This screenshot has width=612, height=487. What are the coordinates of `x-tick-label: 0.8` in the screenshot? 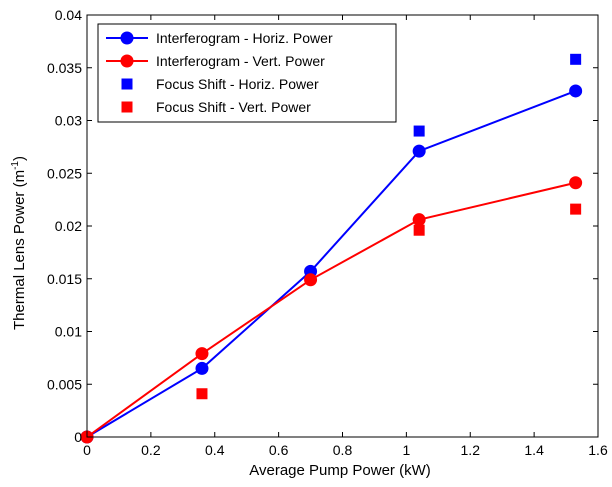 It's located at (343, 450).